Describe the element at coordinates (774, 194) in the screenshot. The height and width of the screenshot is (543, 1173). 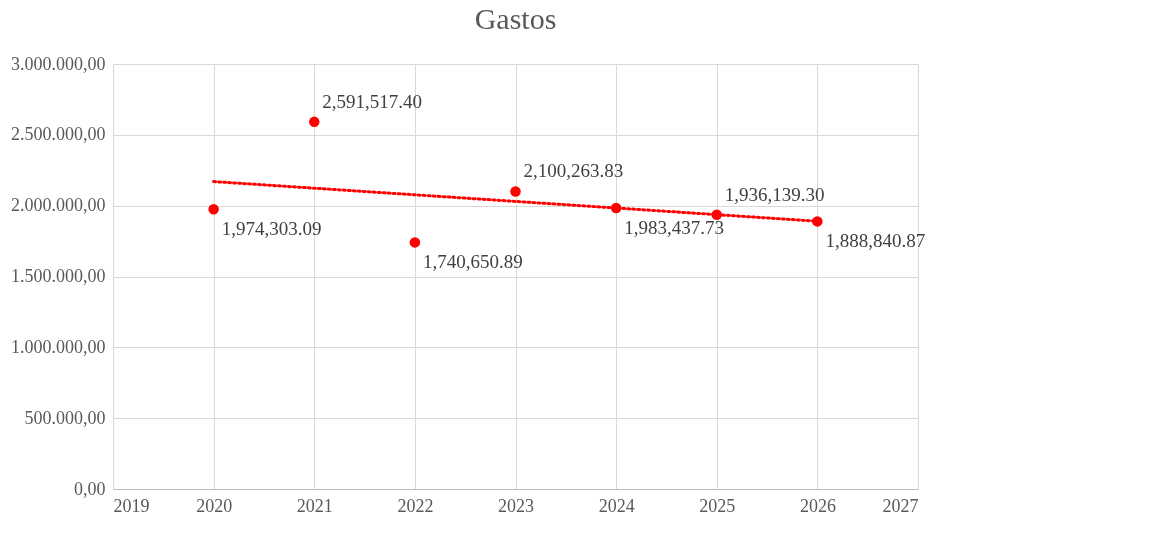
I see `data-label: 1,936,139.30` at that location.